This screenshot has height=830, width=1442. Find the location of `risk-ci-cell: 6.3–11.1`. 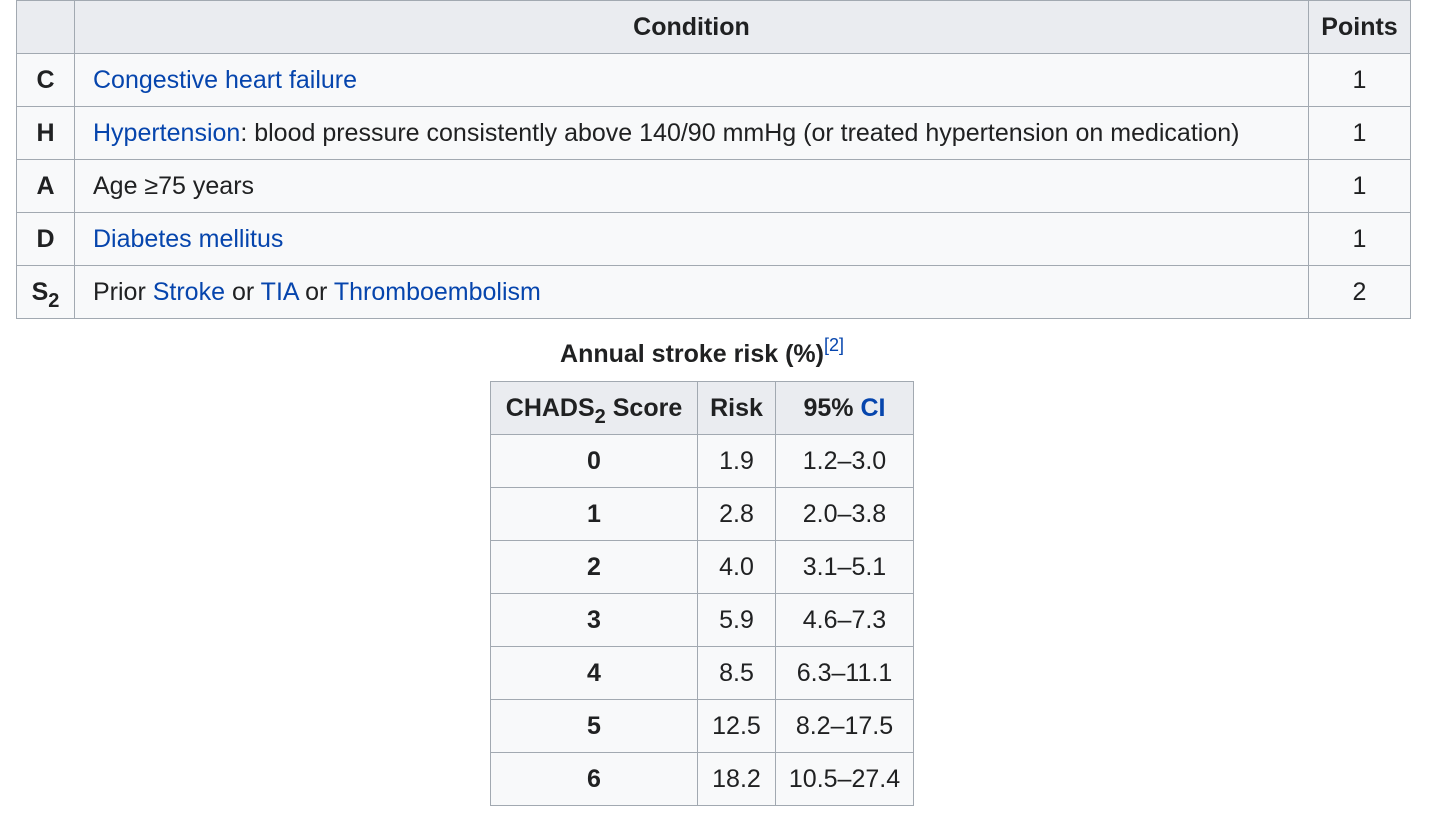

risk-ci-cell: 6.3–11.1 is located at coordinates (844, 673).